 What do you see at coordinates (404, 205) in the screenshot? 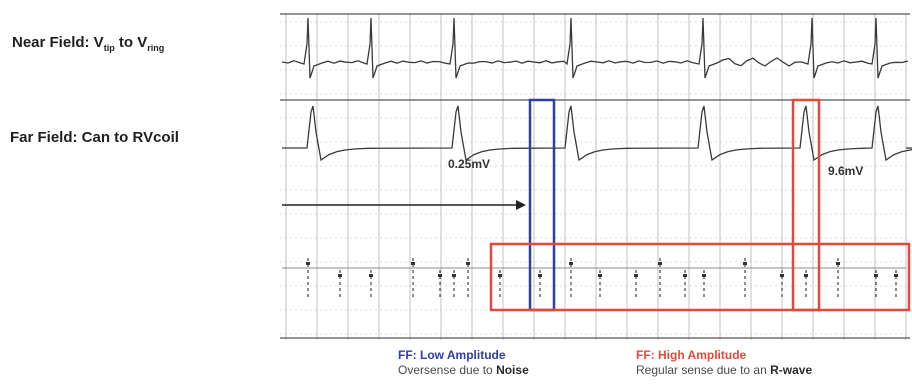
I see `timing-arrow` at bounding box center [404, 205].